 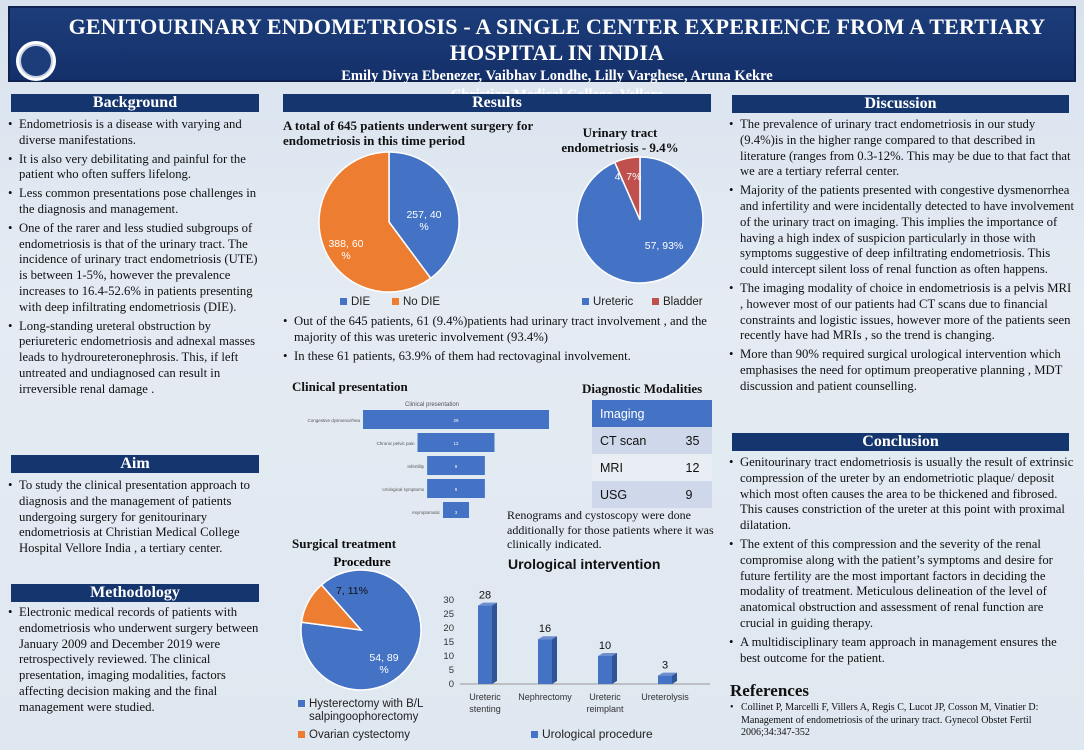 I want to click on y-tick-label: 25, so click(x=448, y=614).